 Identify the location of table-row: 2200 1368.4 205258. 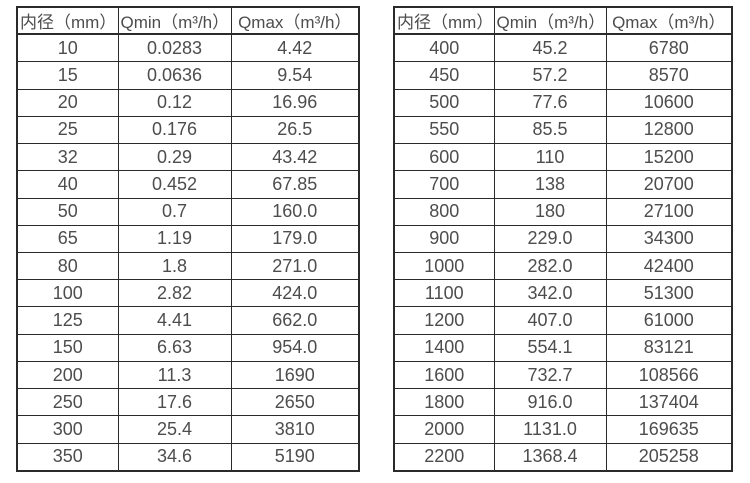
(563, 457).